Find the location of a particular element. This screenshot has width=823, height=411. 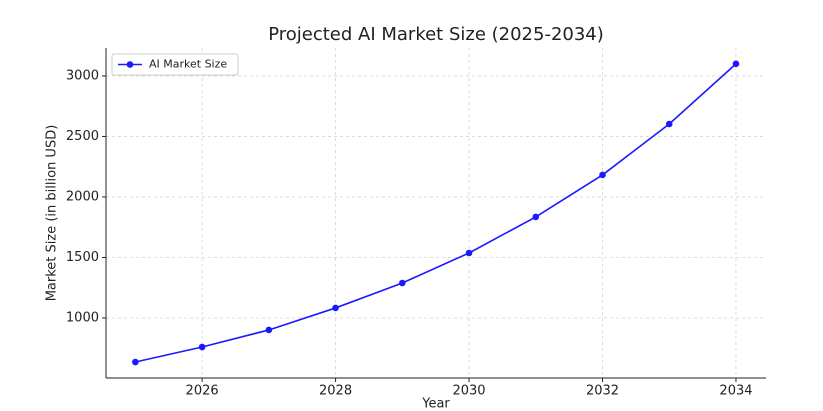

y-axis-label: Market Size (in billion USD) is located at coordinates (52, 213).